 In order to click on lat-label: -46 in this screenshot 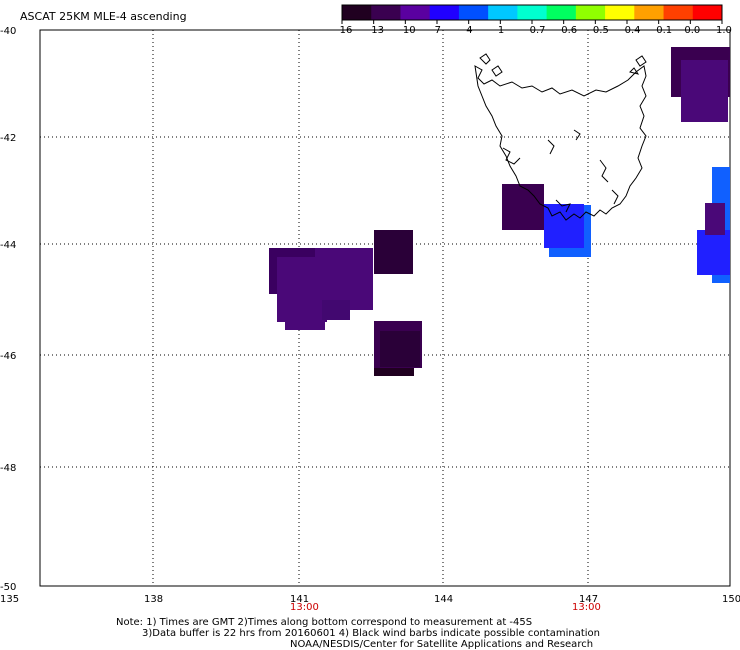, I will do `click(8, 356)`.